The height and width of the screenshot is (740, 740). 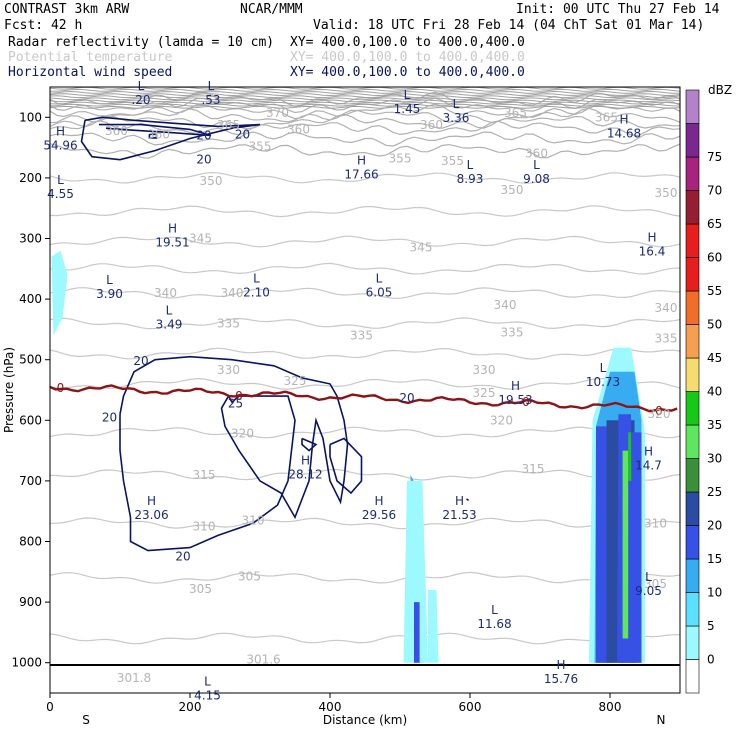 What do you see at coordinates (714, 459) in the screenshot?
I see `colorbar-level-label: 30` at bounding box center [714, 459].